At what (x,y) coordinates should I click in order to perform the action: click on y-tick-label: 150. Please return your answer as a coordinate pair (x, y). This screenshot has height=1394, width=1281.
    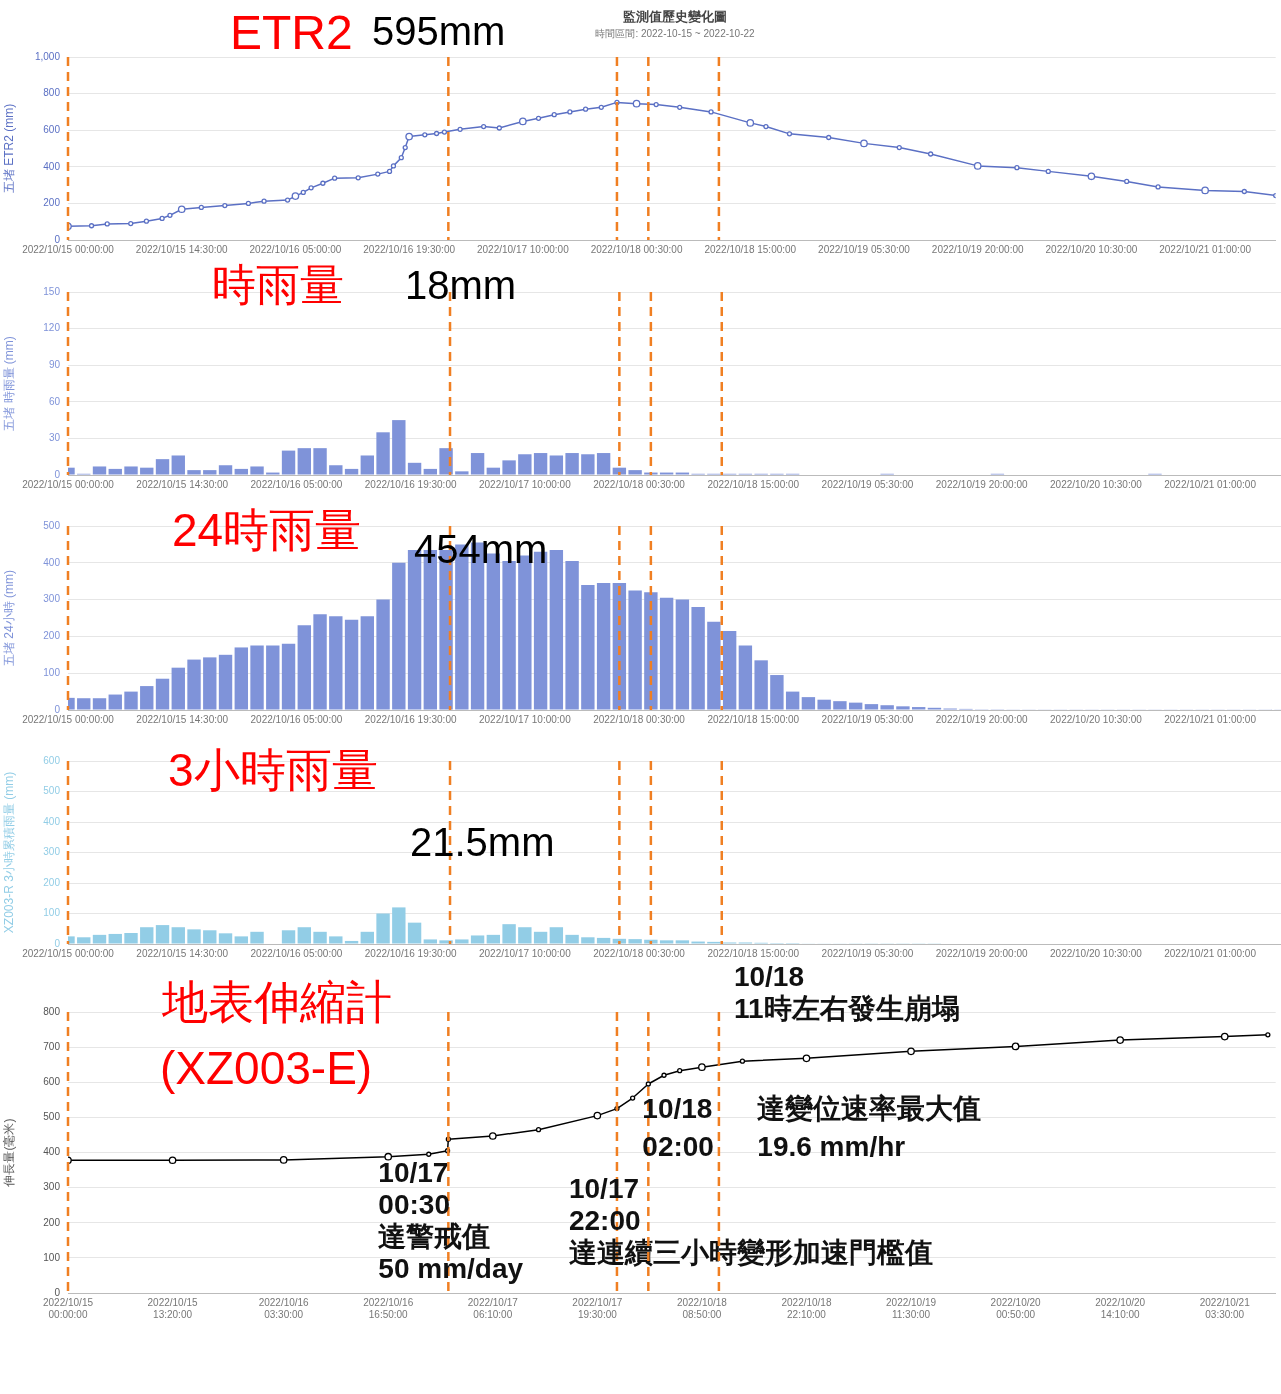
    Looking at the image, I should click on (52, 291).